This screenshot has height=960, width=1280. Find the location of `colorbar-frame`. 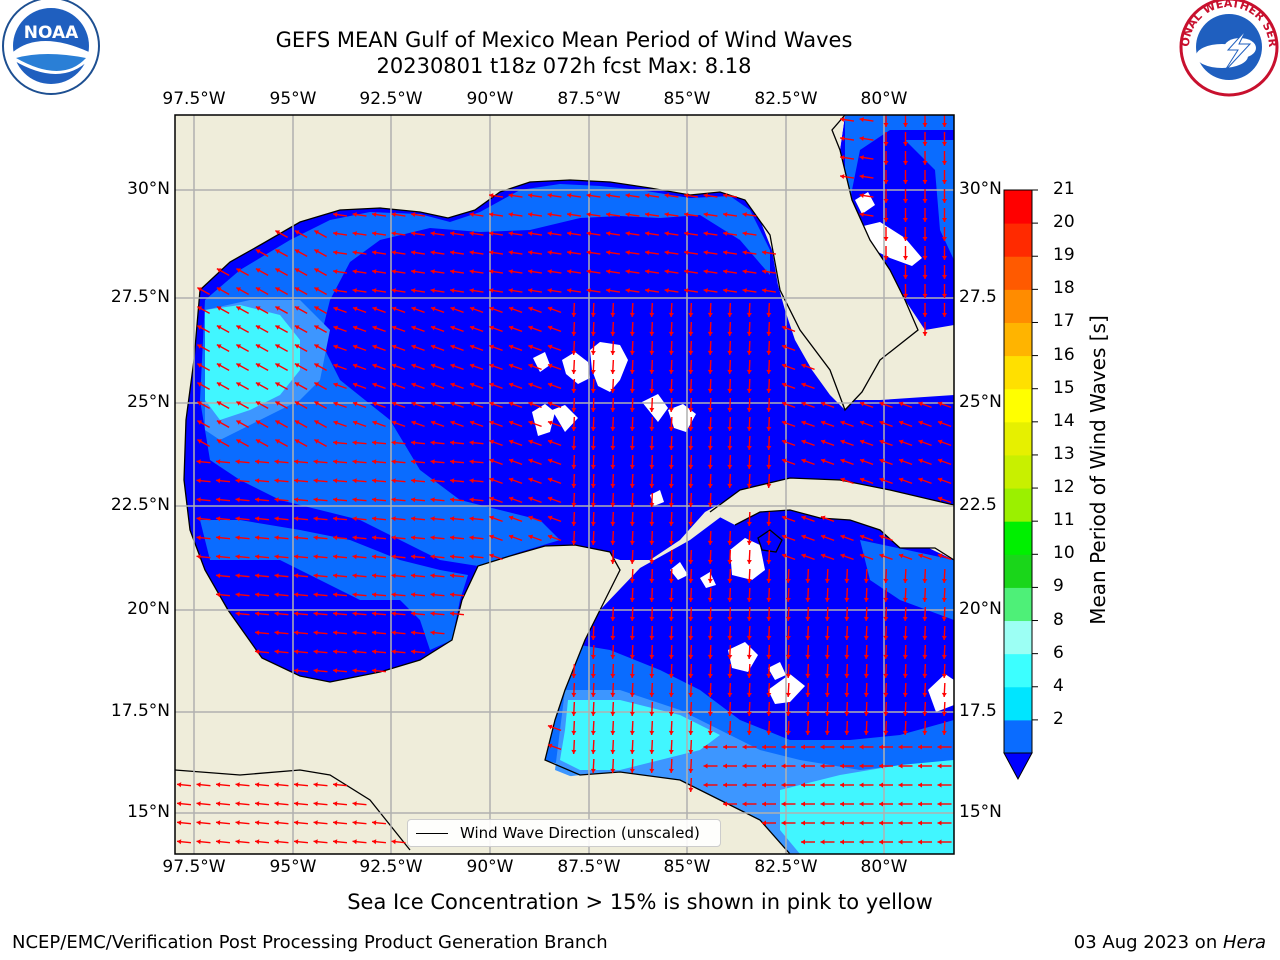

colorbar-frame is located at coordinates (1018, 471).